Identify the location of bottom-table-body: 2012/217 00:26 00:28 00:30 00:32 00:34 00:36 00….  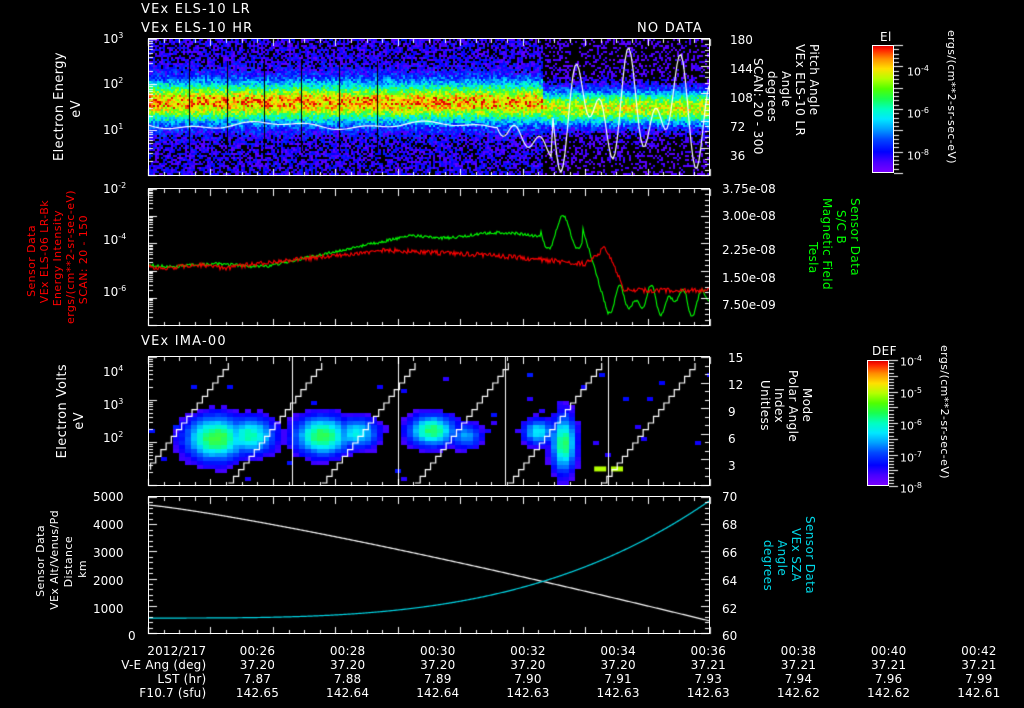
(512, 672).